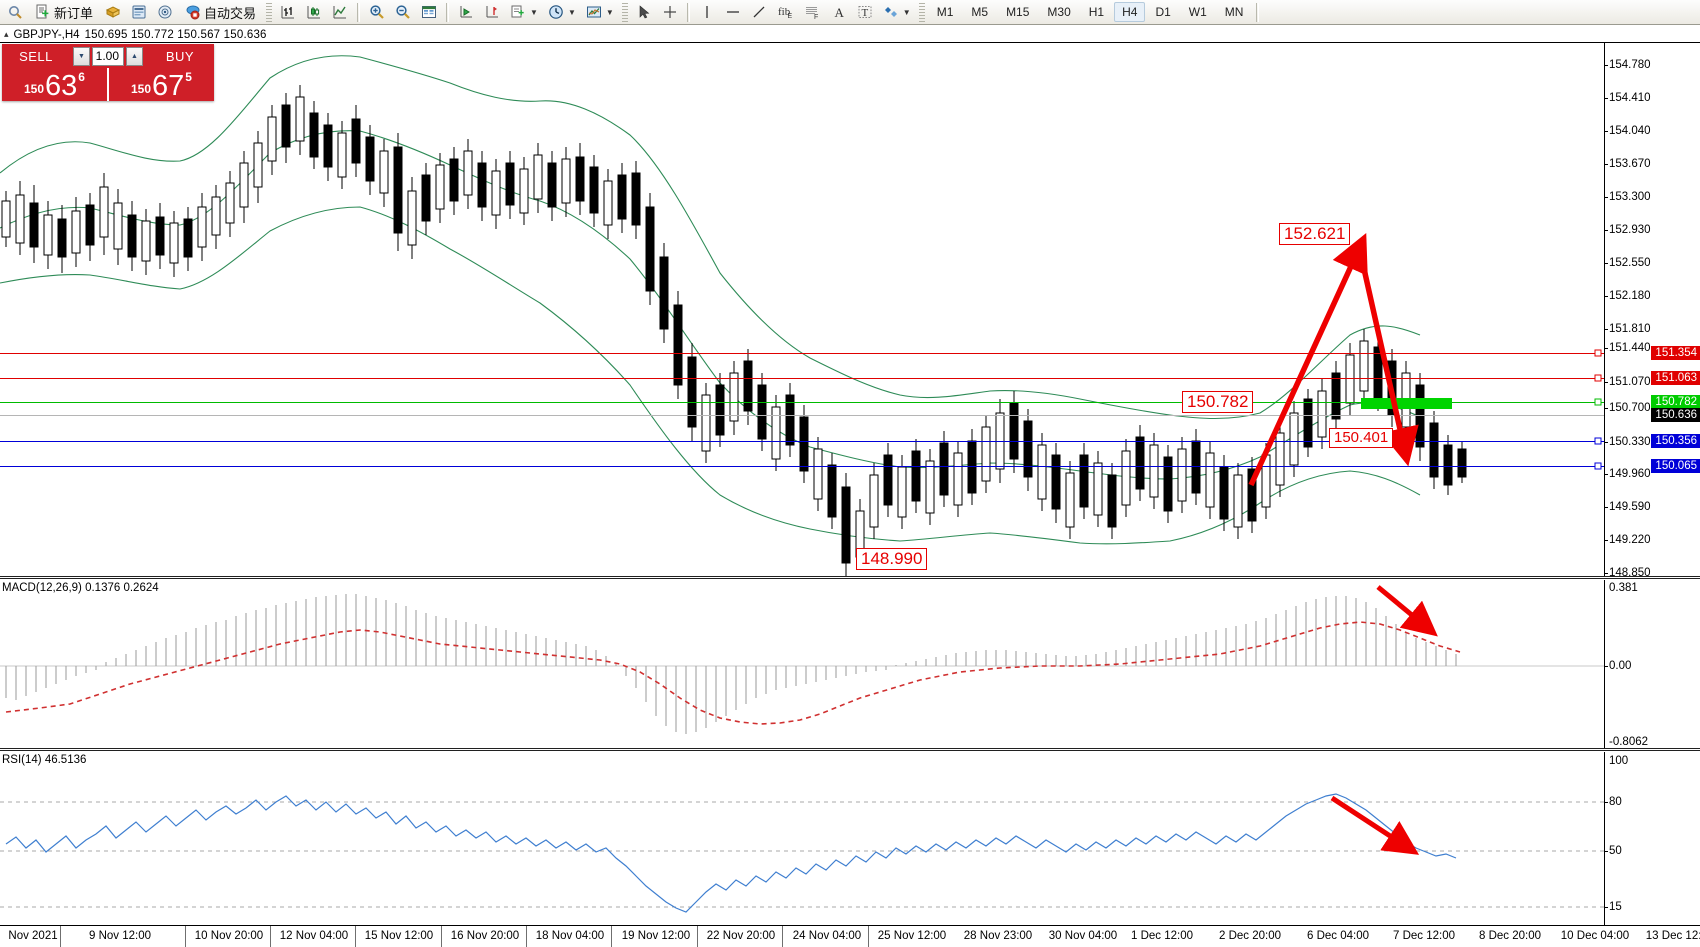 The image size is (1700, 947). I want to click on price-tag-151-354: 151.354, so click(1675, 353).